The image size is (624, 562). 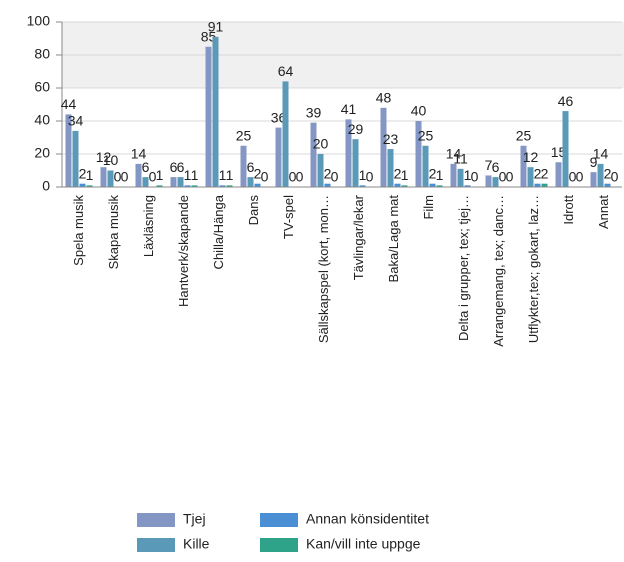 I want to click on x-tick-label: Idrott, so click(x=568, y=210).